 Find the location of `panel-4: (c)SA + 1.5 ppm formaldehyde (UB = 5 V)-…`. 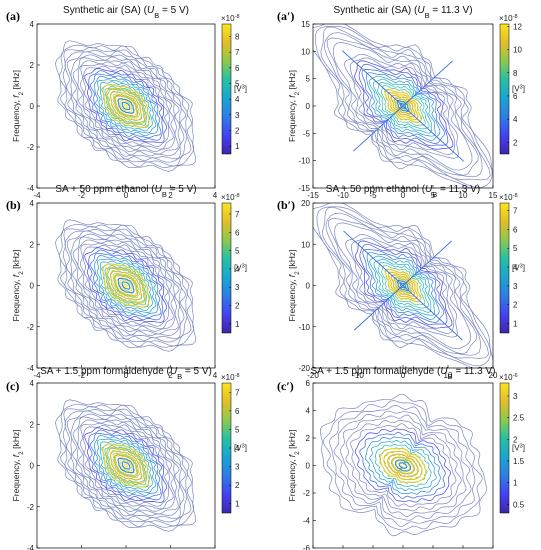

panel-4: (c)SA + 1.5 ppm formaldehyde (UB = 5 V)-… is located at coordinates (126, 458).